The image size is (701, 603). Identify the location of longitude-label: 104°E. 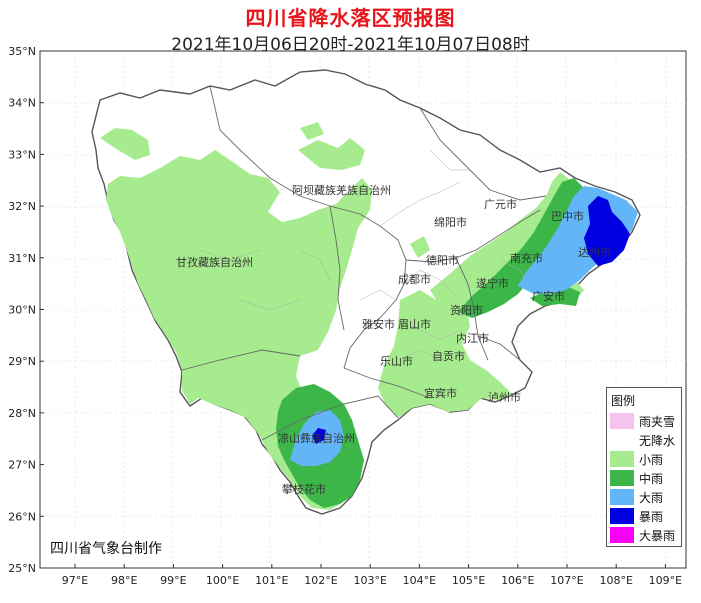
(419, 580).